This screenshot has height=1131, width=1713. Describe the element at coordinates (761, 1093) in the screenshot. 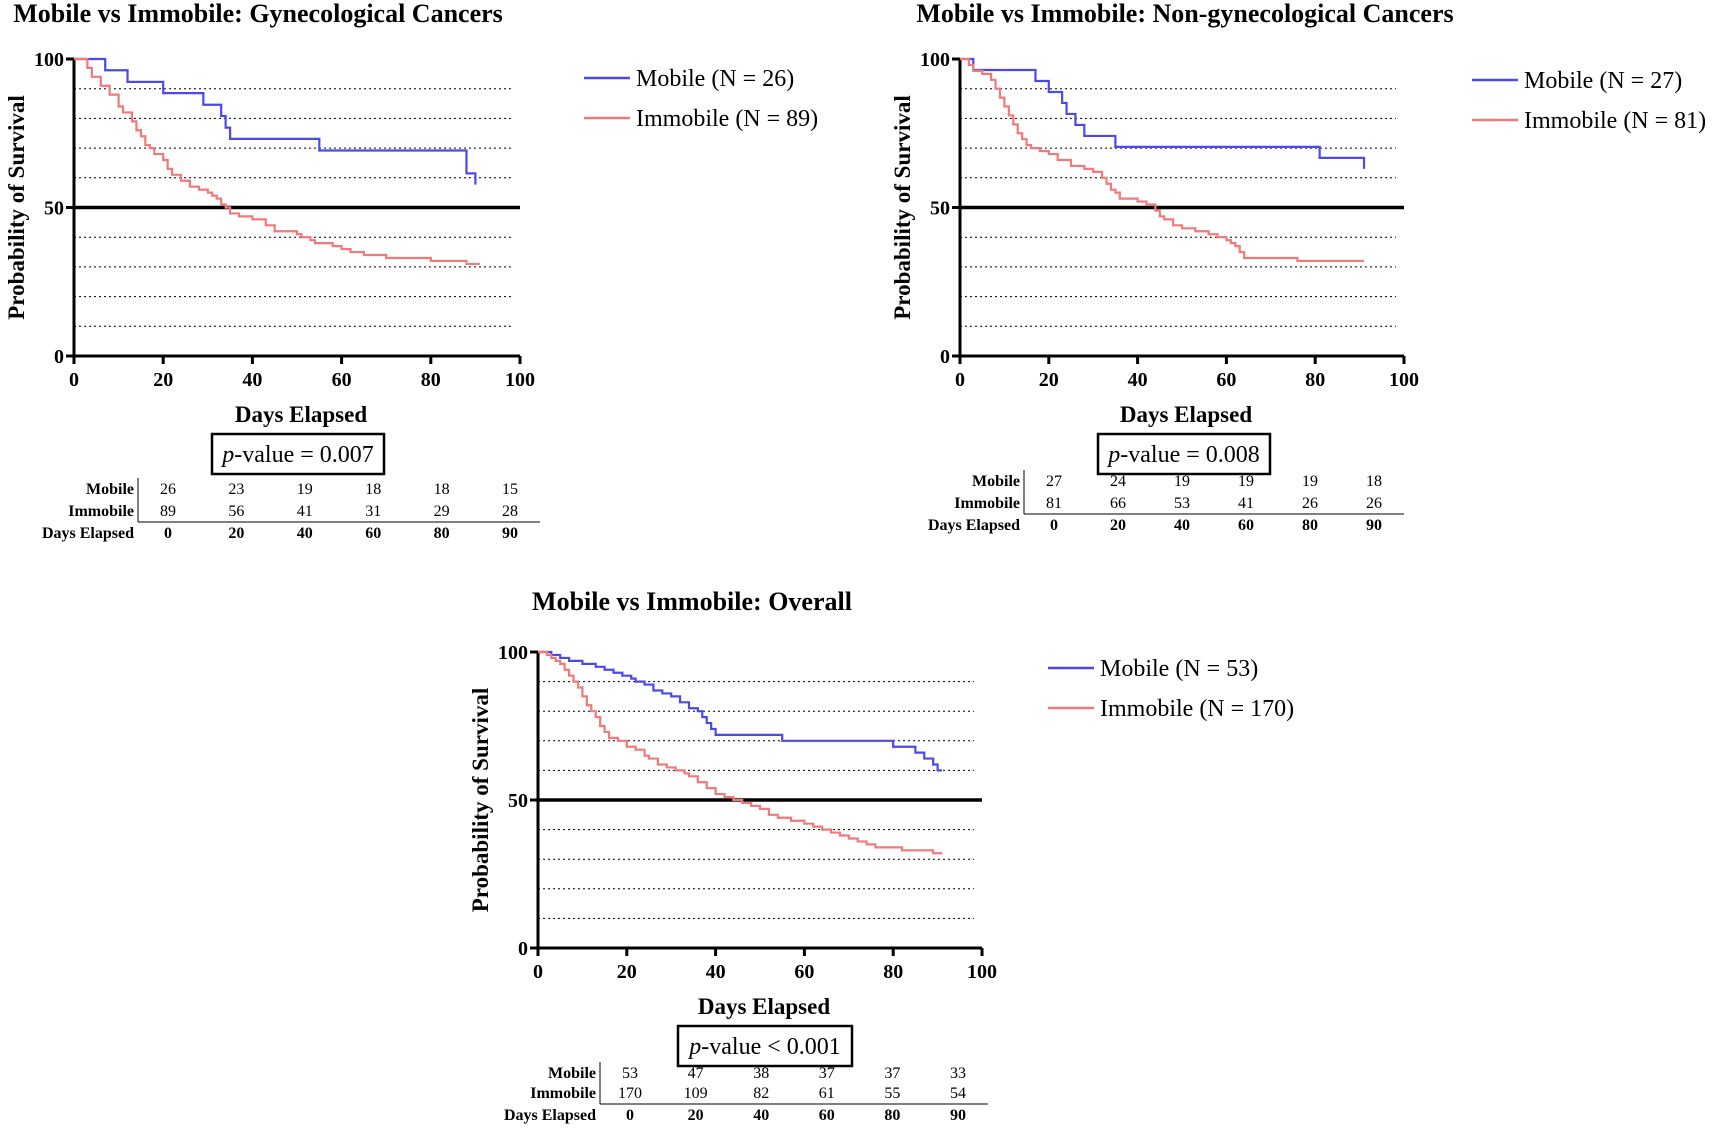

I see `risk-cell: 82` at that location.